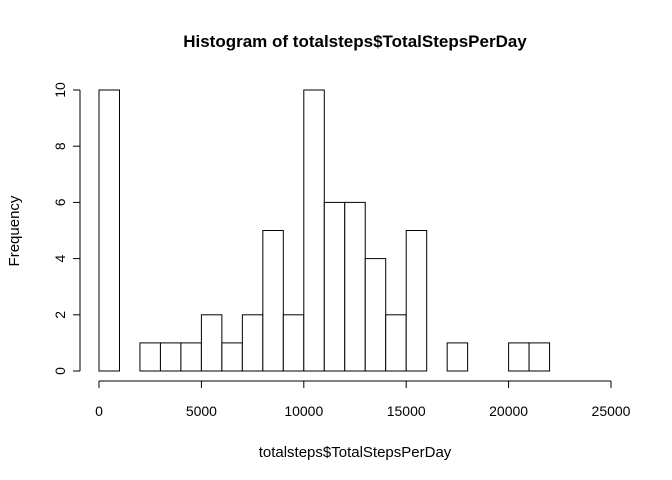  I want to click on x-axis-label: totalsteps$TotalStepsPerDay, so click(355, 452).